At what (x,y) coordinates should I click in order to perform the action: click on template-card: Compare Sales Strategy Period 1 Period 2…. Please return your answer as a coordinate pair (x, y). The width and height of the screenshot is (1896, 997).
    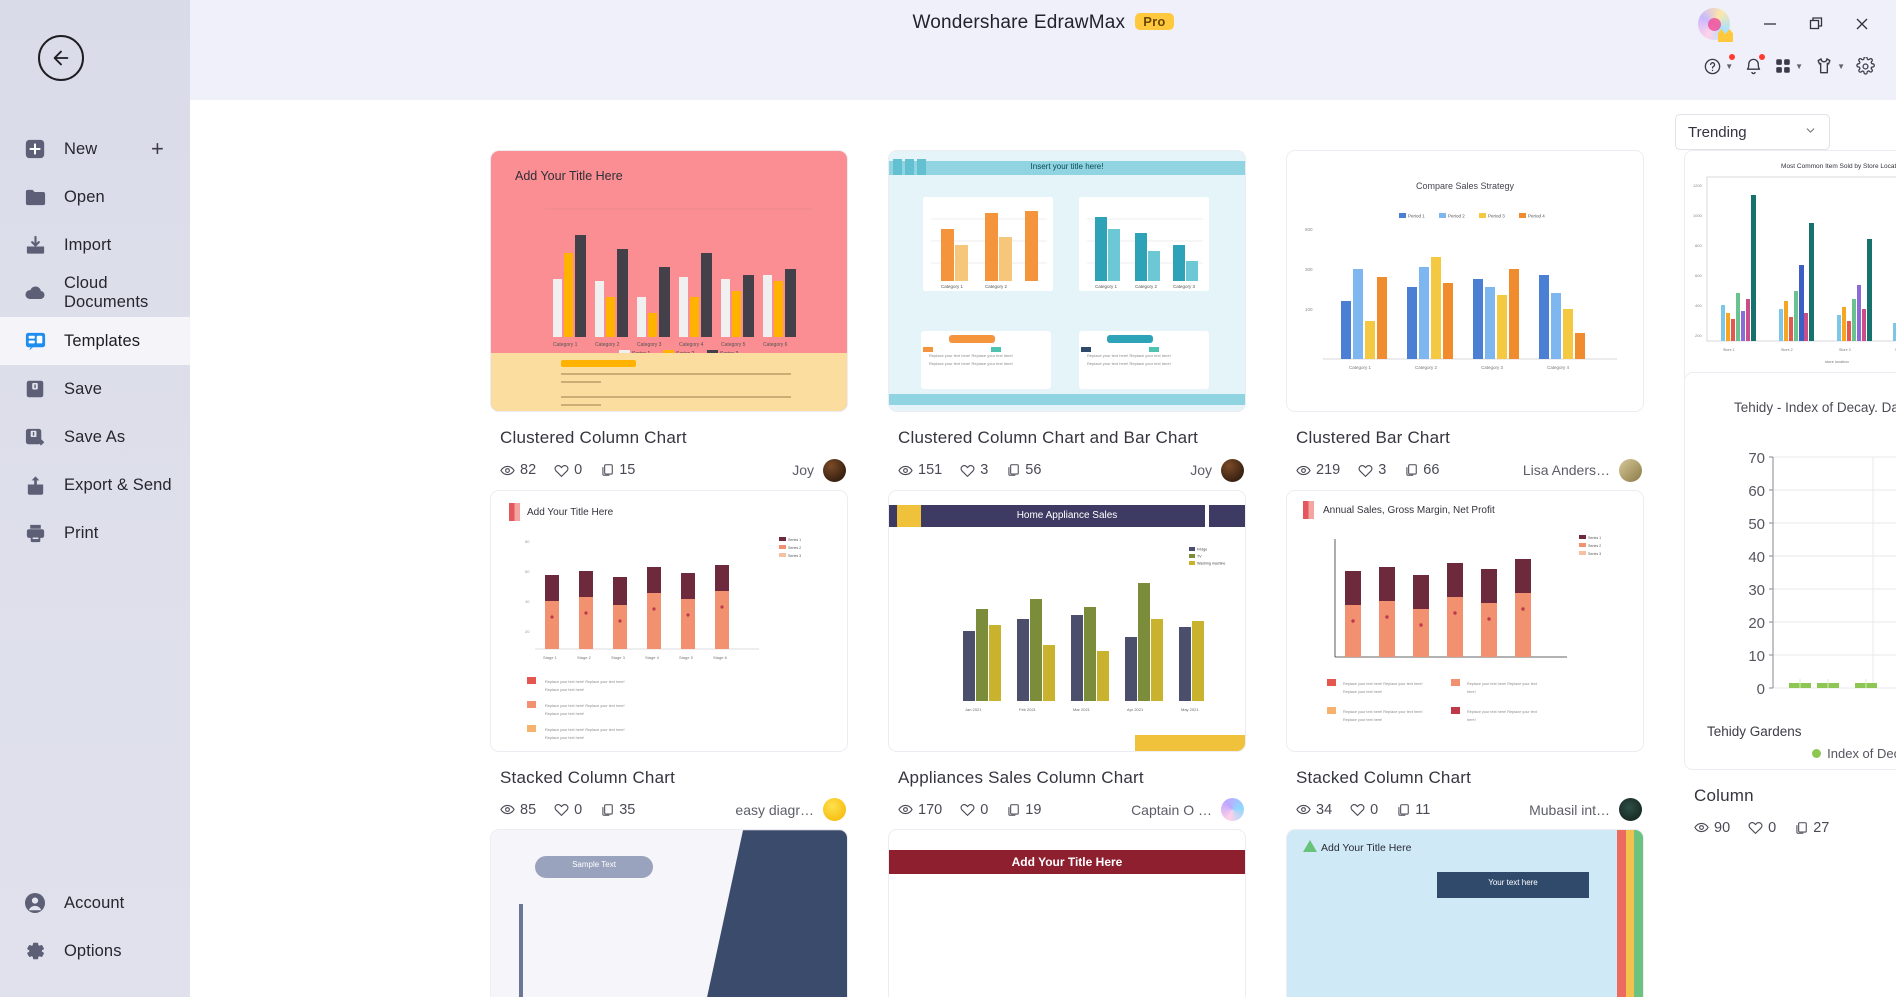
    Looking at the image, I should click on (1465, 316).